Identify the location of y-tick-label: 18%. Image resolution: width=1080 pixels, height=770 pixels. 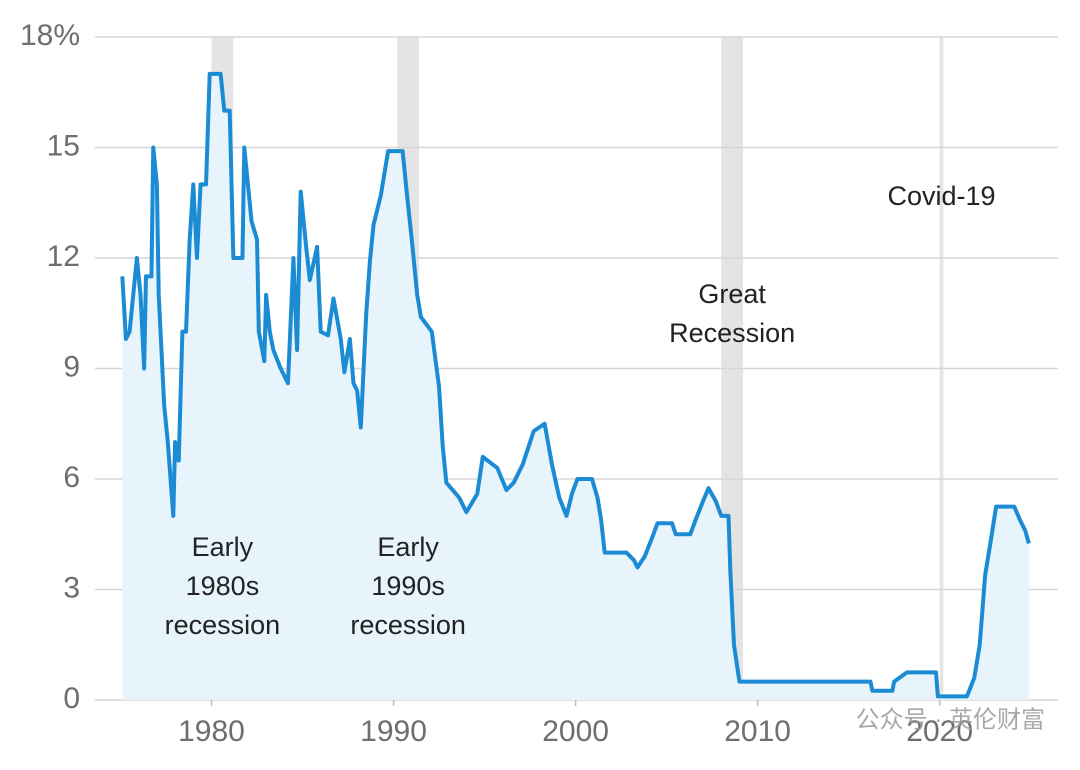
(50, 35).